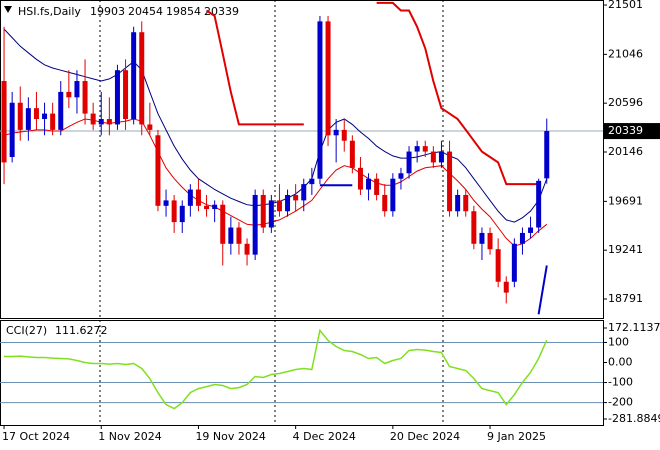 The height and width of the screenshot is (450, 660). I want to click on x-tick-label: 17 Oct 2024, so click(36, 436).